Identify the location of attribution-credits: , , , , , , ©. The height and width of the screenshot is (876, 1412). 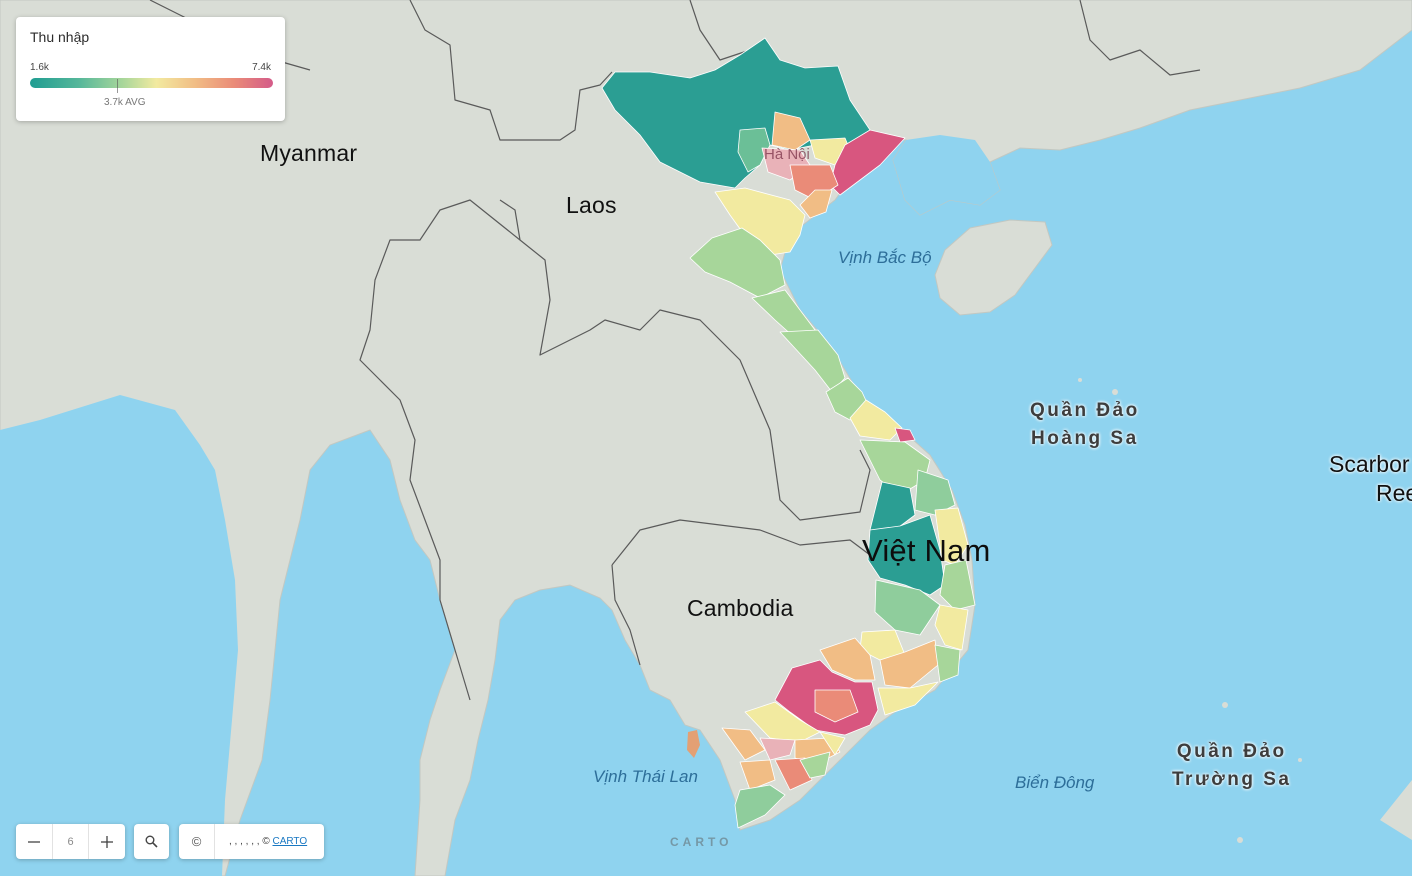
(249, 841).